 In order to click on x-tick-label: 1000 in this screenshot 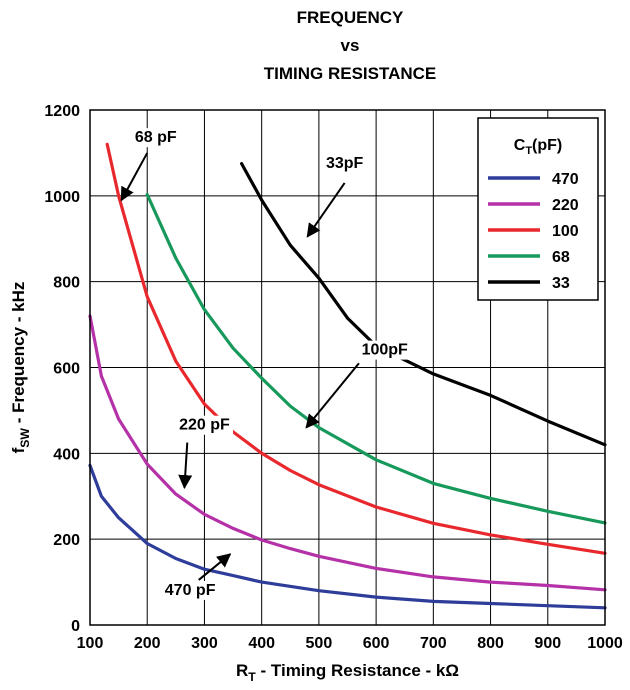, I will do `click(605, 643)`.